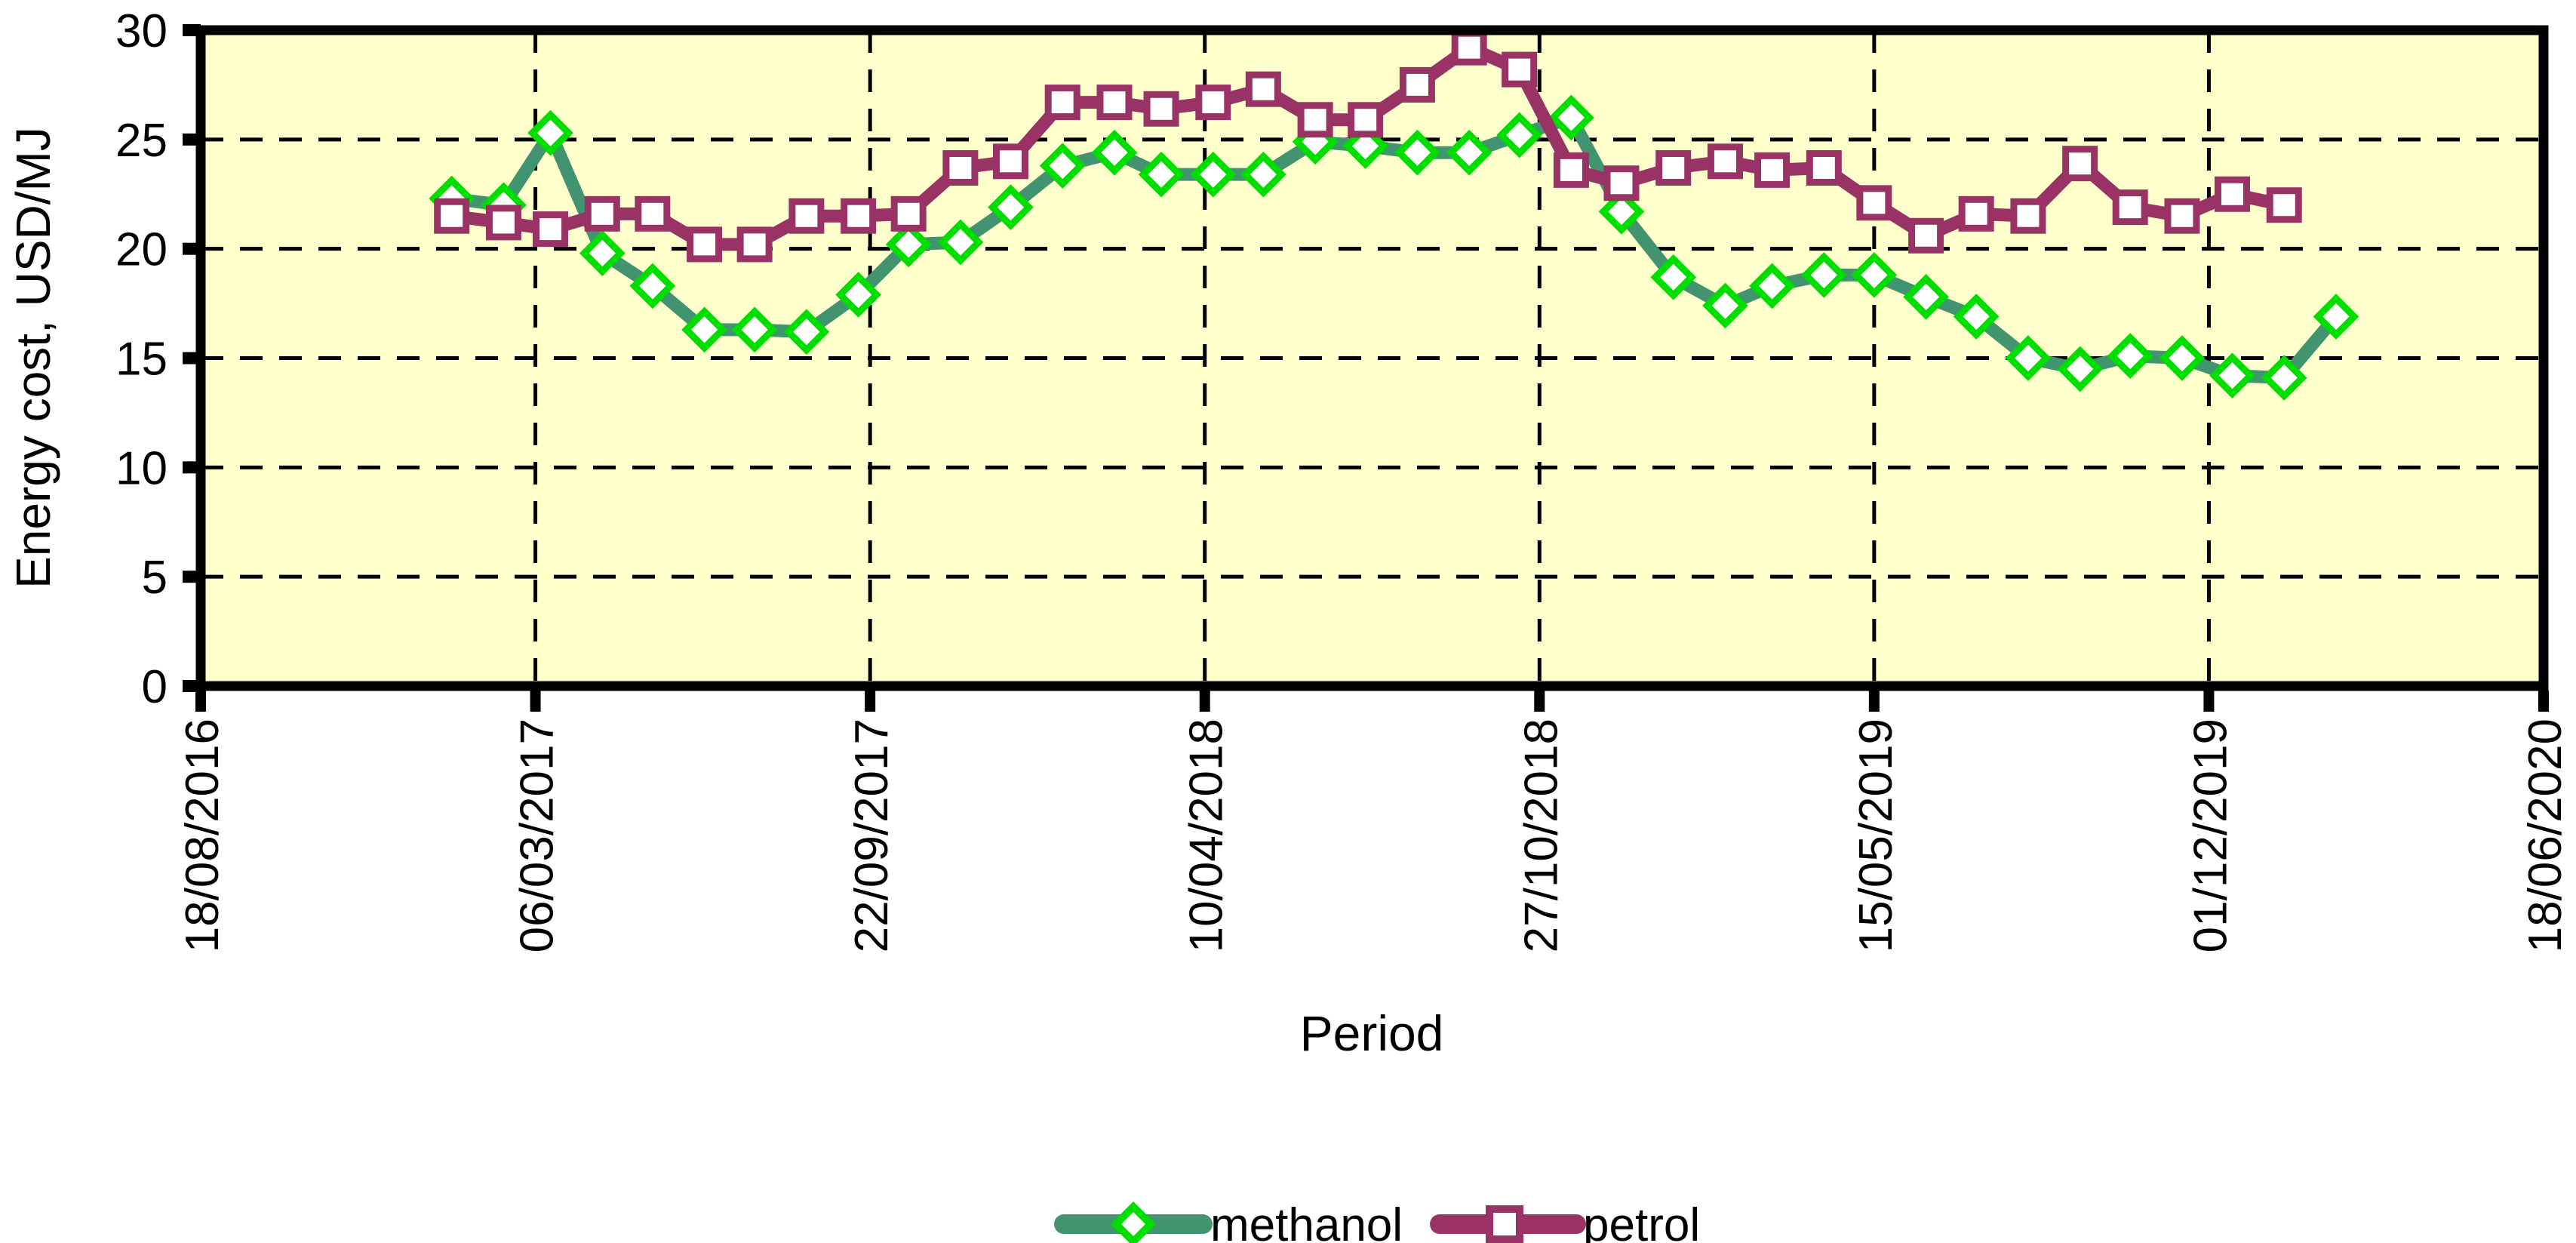 The width and height of the screenshot is (2576, 1243). What do you see at coordinates (872, 835) in the screenshot?
I see `x-tick-label-2: 22/09/2017` at bounding box center [872, 835].